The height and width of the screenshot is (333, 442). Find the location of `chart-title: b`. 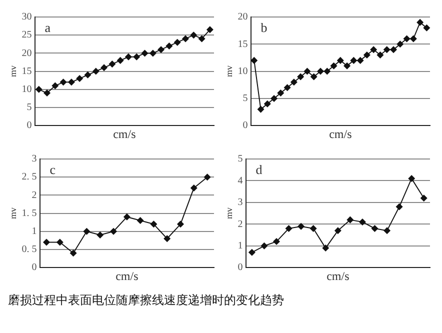

chart-title: b is located at coordinates (264, 27).